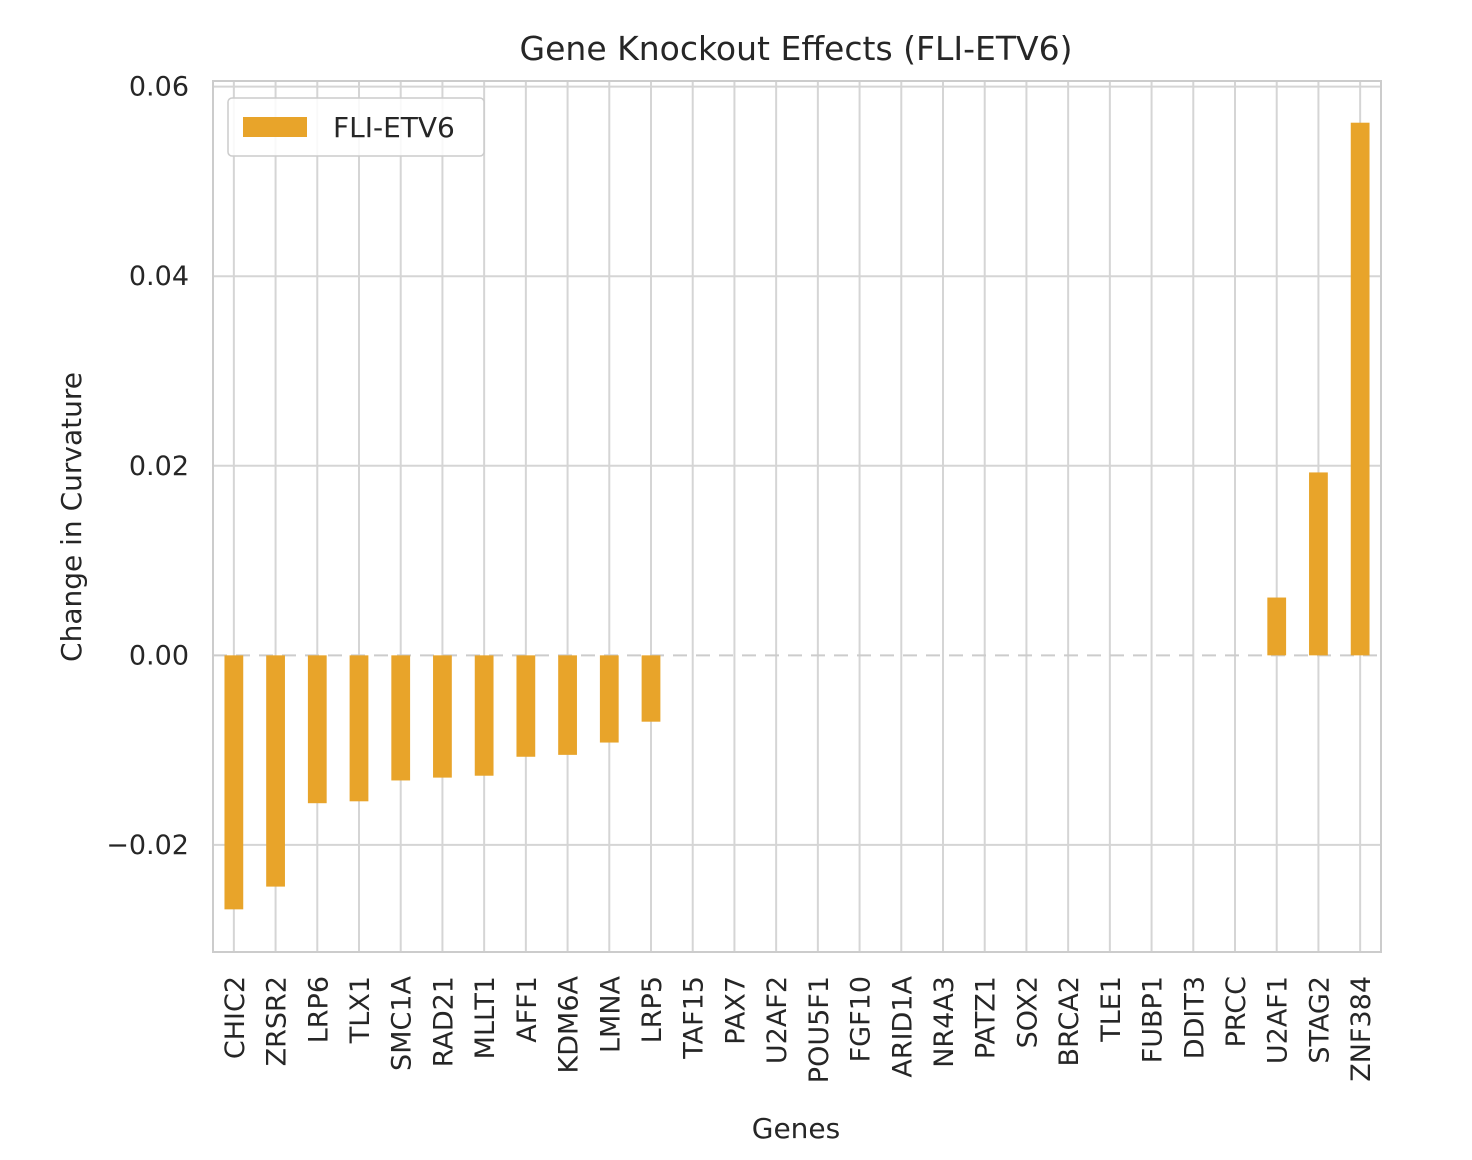 The image size is (1472, 1160). I want to click on x-tick-label: PRCC, so click(1236, 1011).